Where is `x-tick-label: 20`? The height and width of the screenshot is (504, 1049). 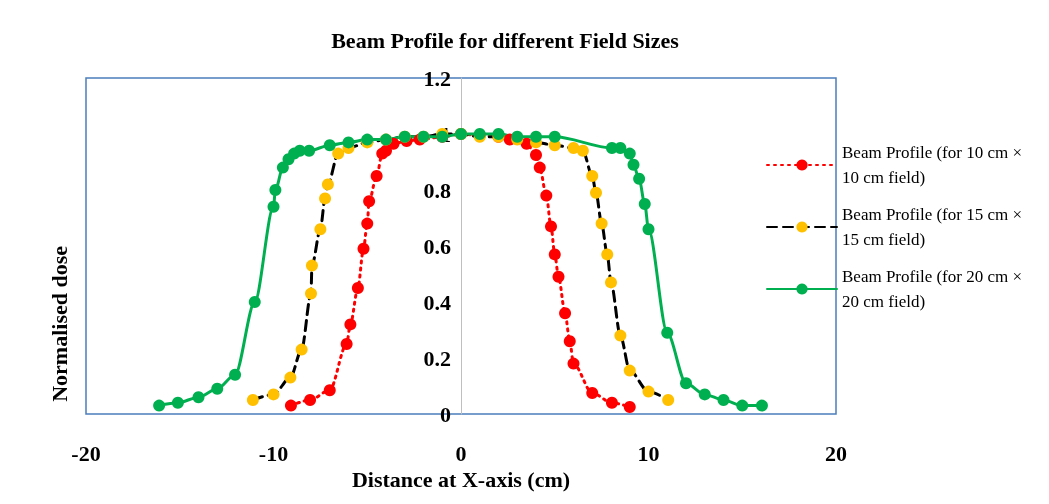
x-tick-label: 20 is located at coordinates (836, 453).